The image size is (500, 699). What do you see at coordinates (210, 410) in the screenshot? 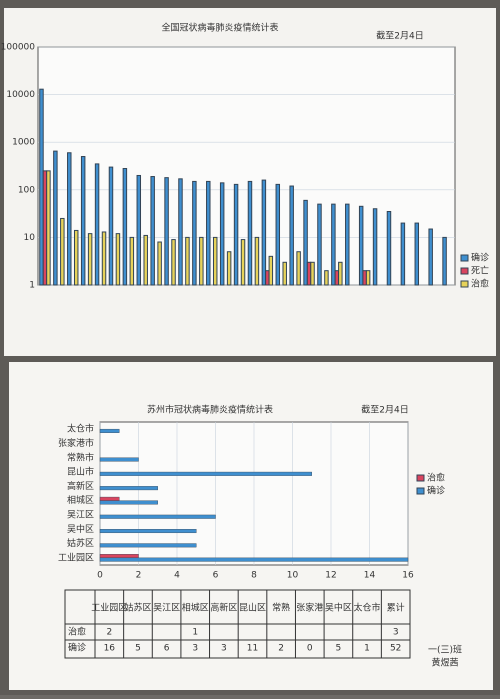
I see `chart-title: 苏州市冠状病毒肺炎疫情统计表` at bounding box center [210, 410].